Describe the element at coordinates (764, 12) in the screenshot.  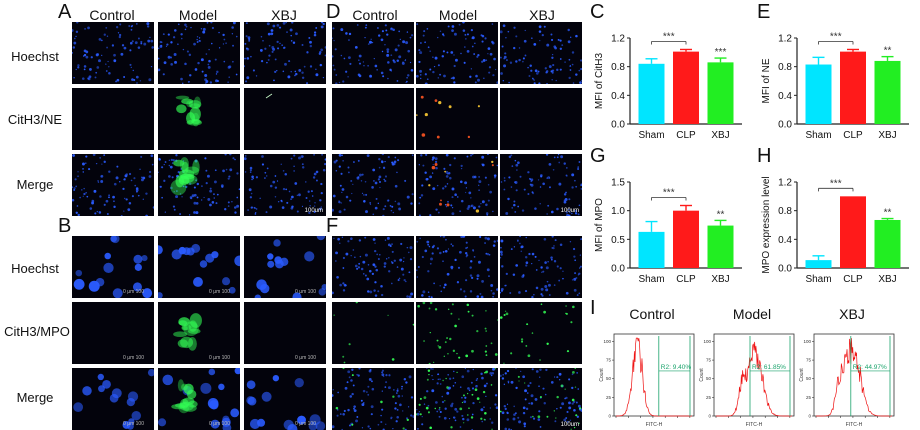
I see `panel-letter-e: E` at that location.